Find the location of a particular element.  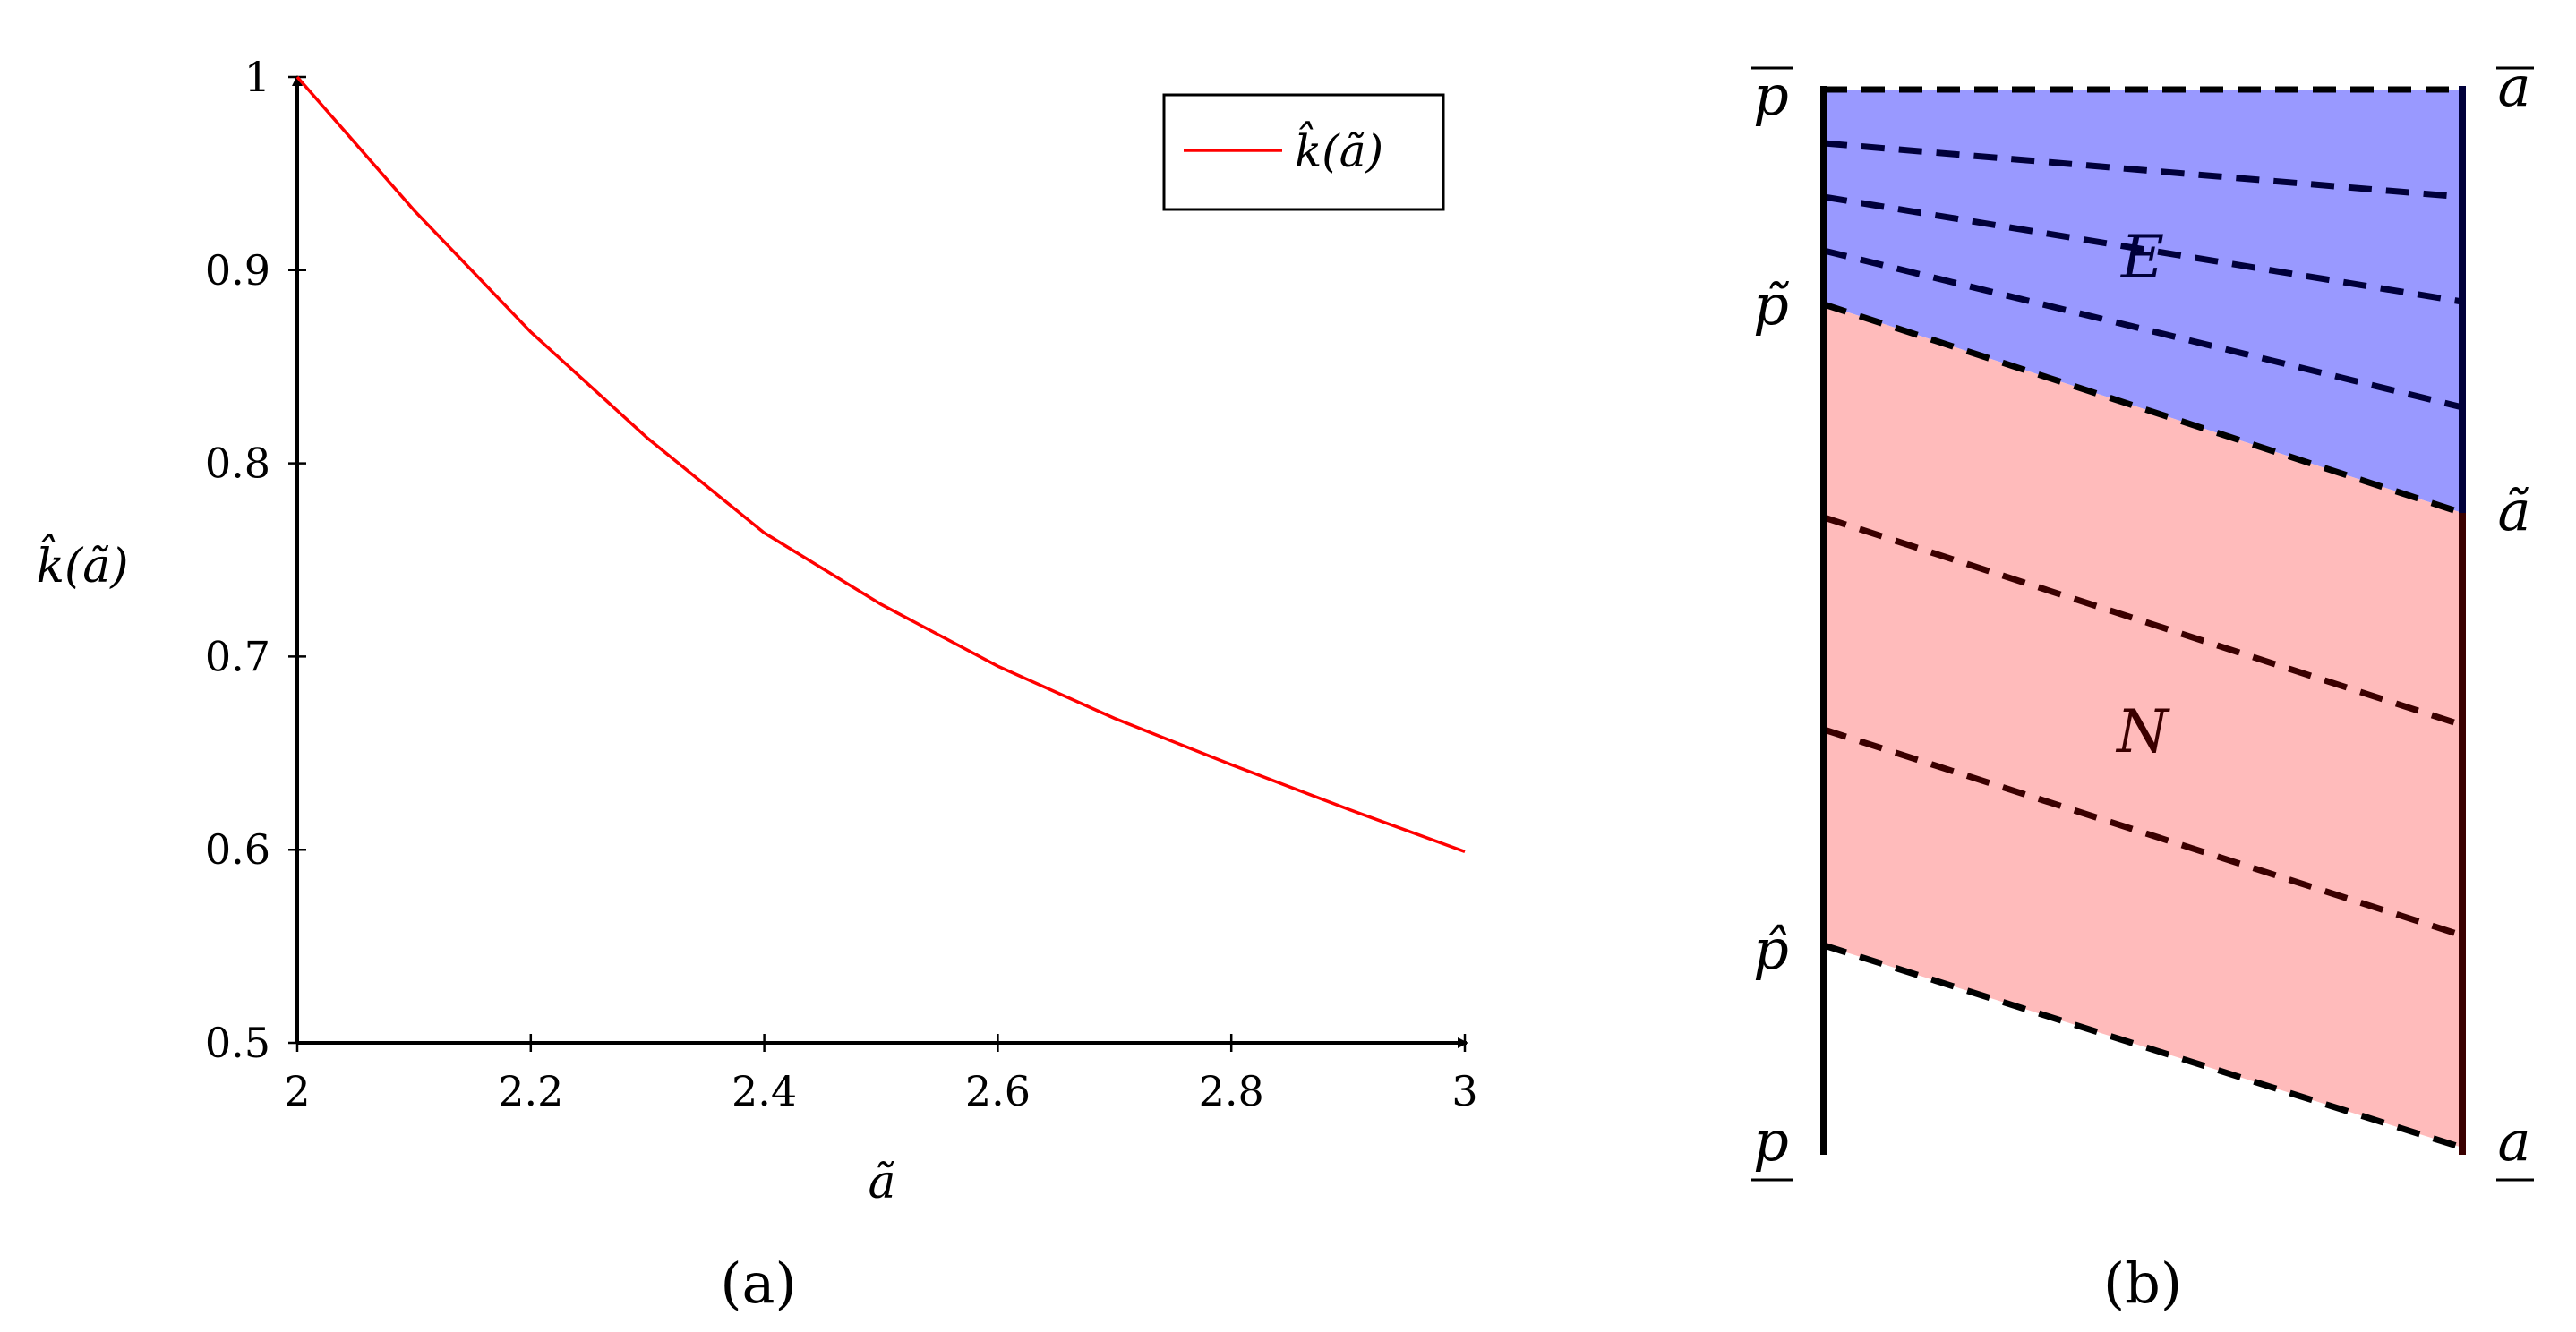

x-tick-label: 2.2 is located at coordinates (531, 1091).